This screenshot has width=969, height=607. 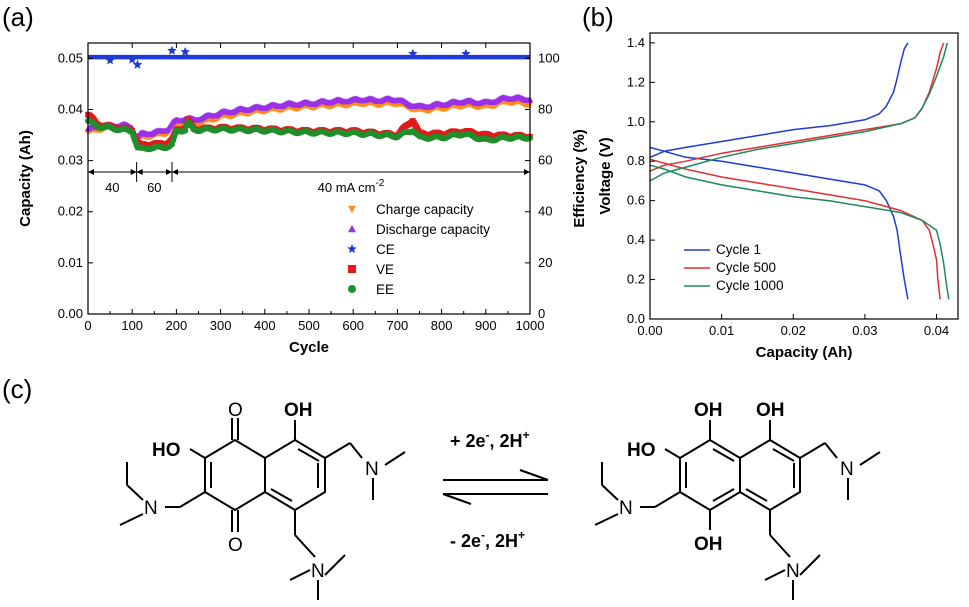 What do you see at coordinates (545, 262) in the screenshot?
I see `y2-tick-label: 20` at bounding box center [545, 262].